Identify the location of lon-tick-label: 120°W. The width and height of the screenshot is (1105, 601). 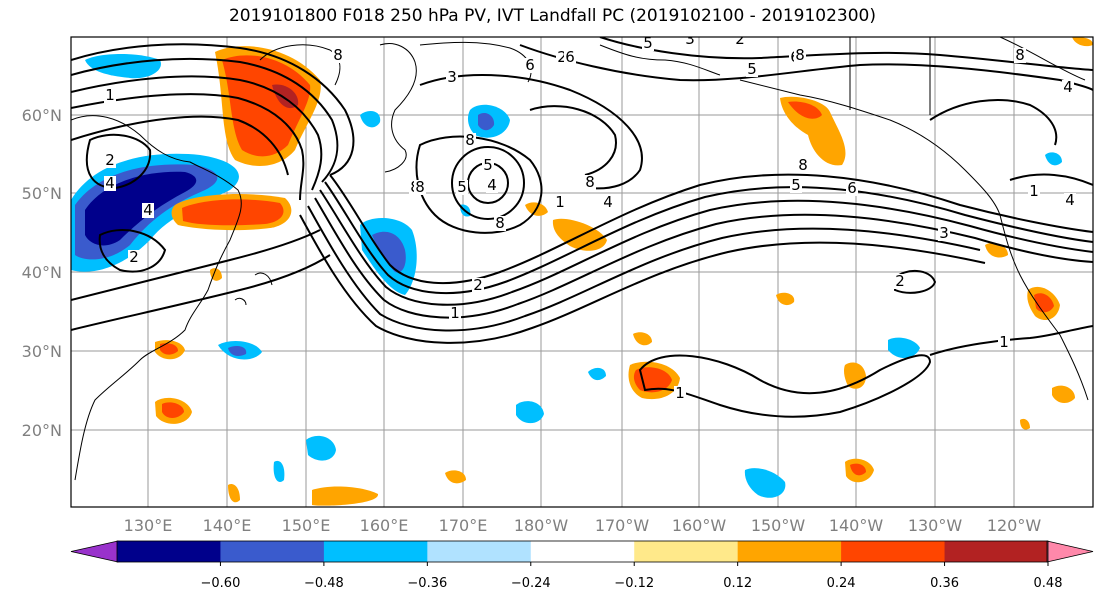
(1014, 525).